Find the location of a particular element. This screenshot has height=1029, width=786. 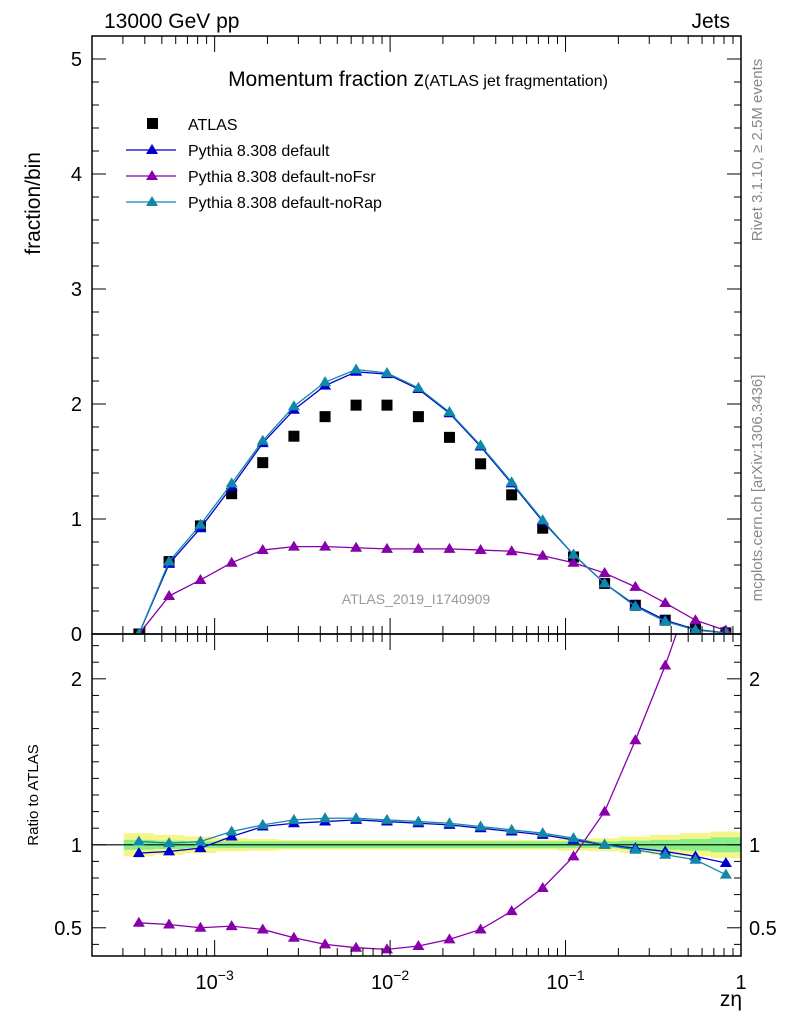

top-ytick-label-2: 2 is located at coordinates (76, 405).